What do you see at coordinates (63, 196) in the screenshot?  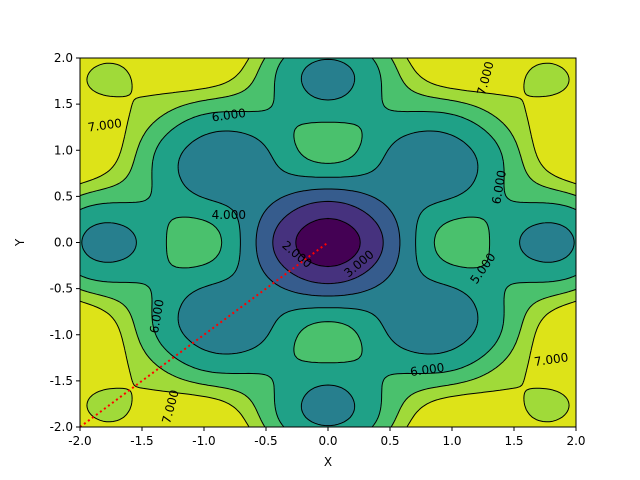 I see `y-tick-label: 0.5` at bounding box center [63, 196].